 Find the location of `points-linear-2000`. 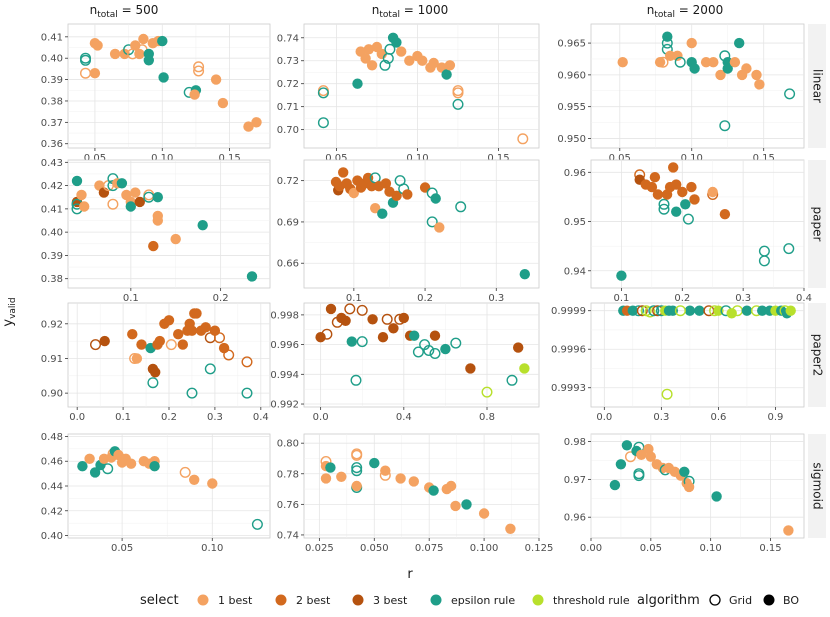

points-linear-2000 is located at coordinates (706, 81).